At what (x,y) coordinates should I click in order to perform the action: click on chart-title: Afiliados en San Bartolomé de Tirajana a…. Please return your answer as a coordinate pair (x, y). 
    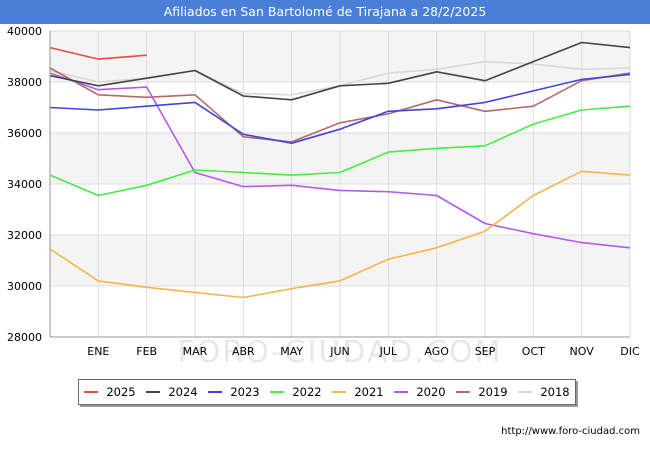
    Looking at the image, I should click on (325, 12).